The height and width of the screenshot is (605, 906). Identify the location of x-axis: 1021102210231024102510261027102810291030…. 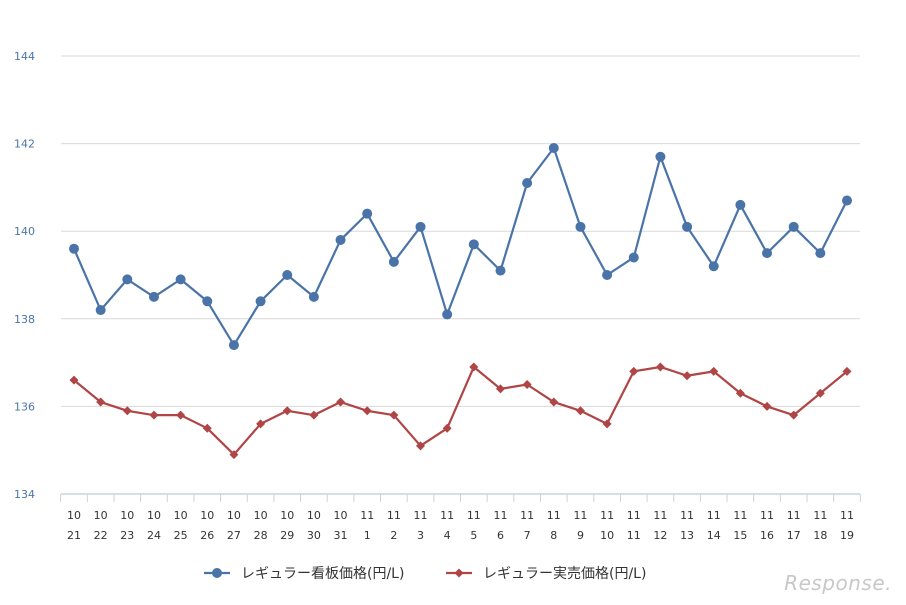
(460, 517).